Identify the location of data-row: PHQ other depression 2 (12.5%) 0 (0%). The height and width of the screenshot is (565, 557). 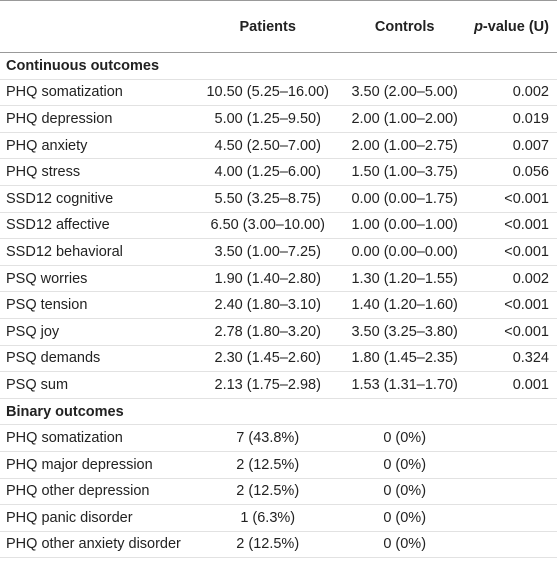
(278, 492).